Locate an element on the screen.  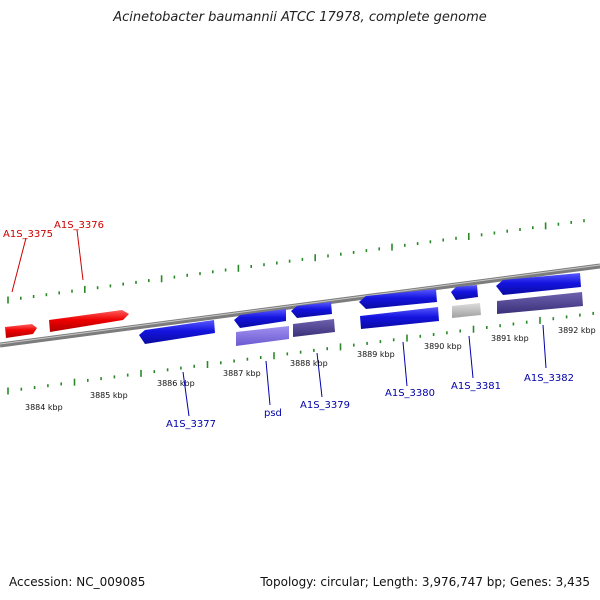
gene-A1S-3382-lower is located at coordinates (540, 303).